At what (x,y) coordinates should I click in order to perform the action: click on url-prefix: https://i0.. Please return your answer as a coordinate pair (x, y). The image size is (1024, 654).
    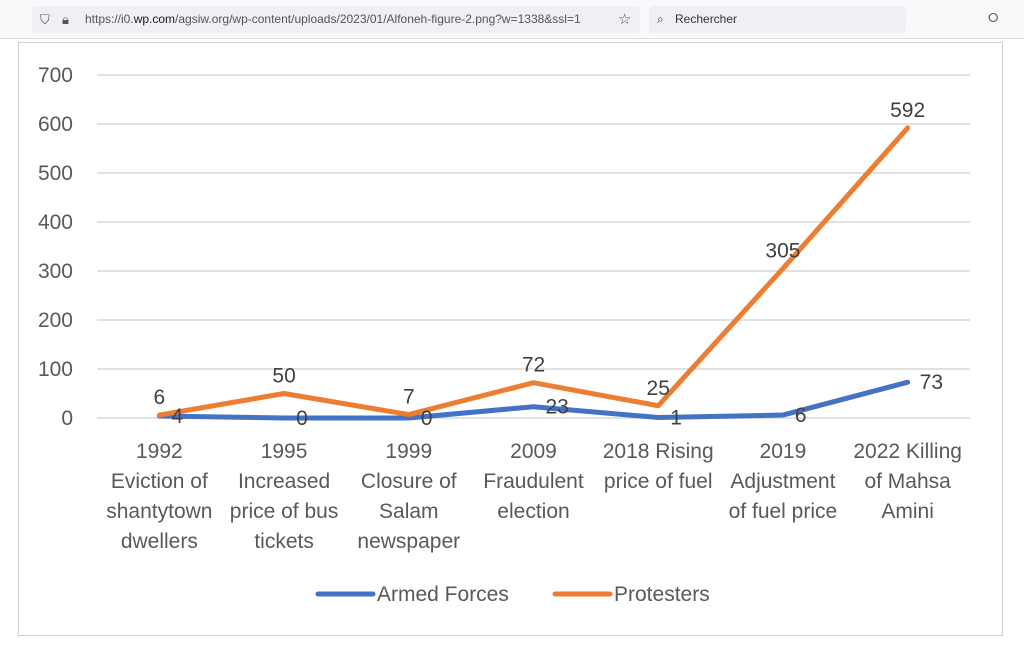
    Looking at the image, I should click on (109, 19).